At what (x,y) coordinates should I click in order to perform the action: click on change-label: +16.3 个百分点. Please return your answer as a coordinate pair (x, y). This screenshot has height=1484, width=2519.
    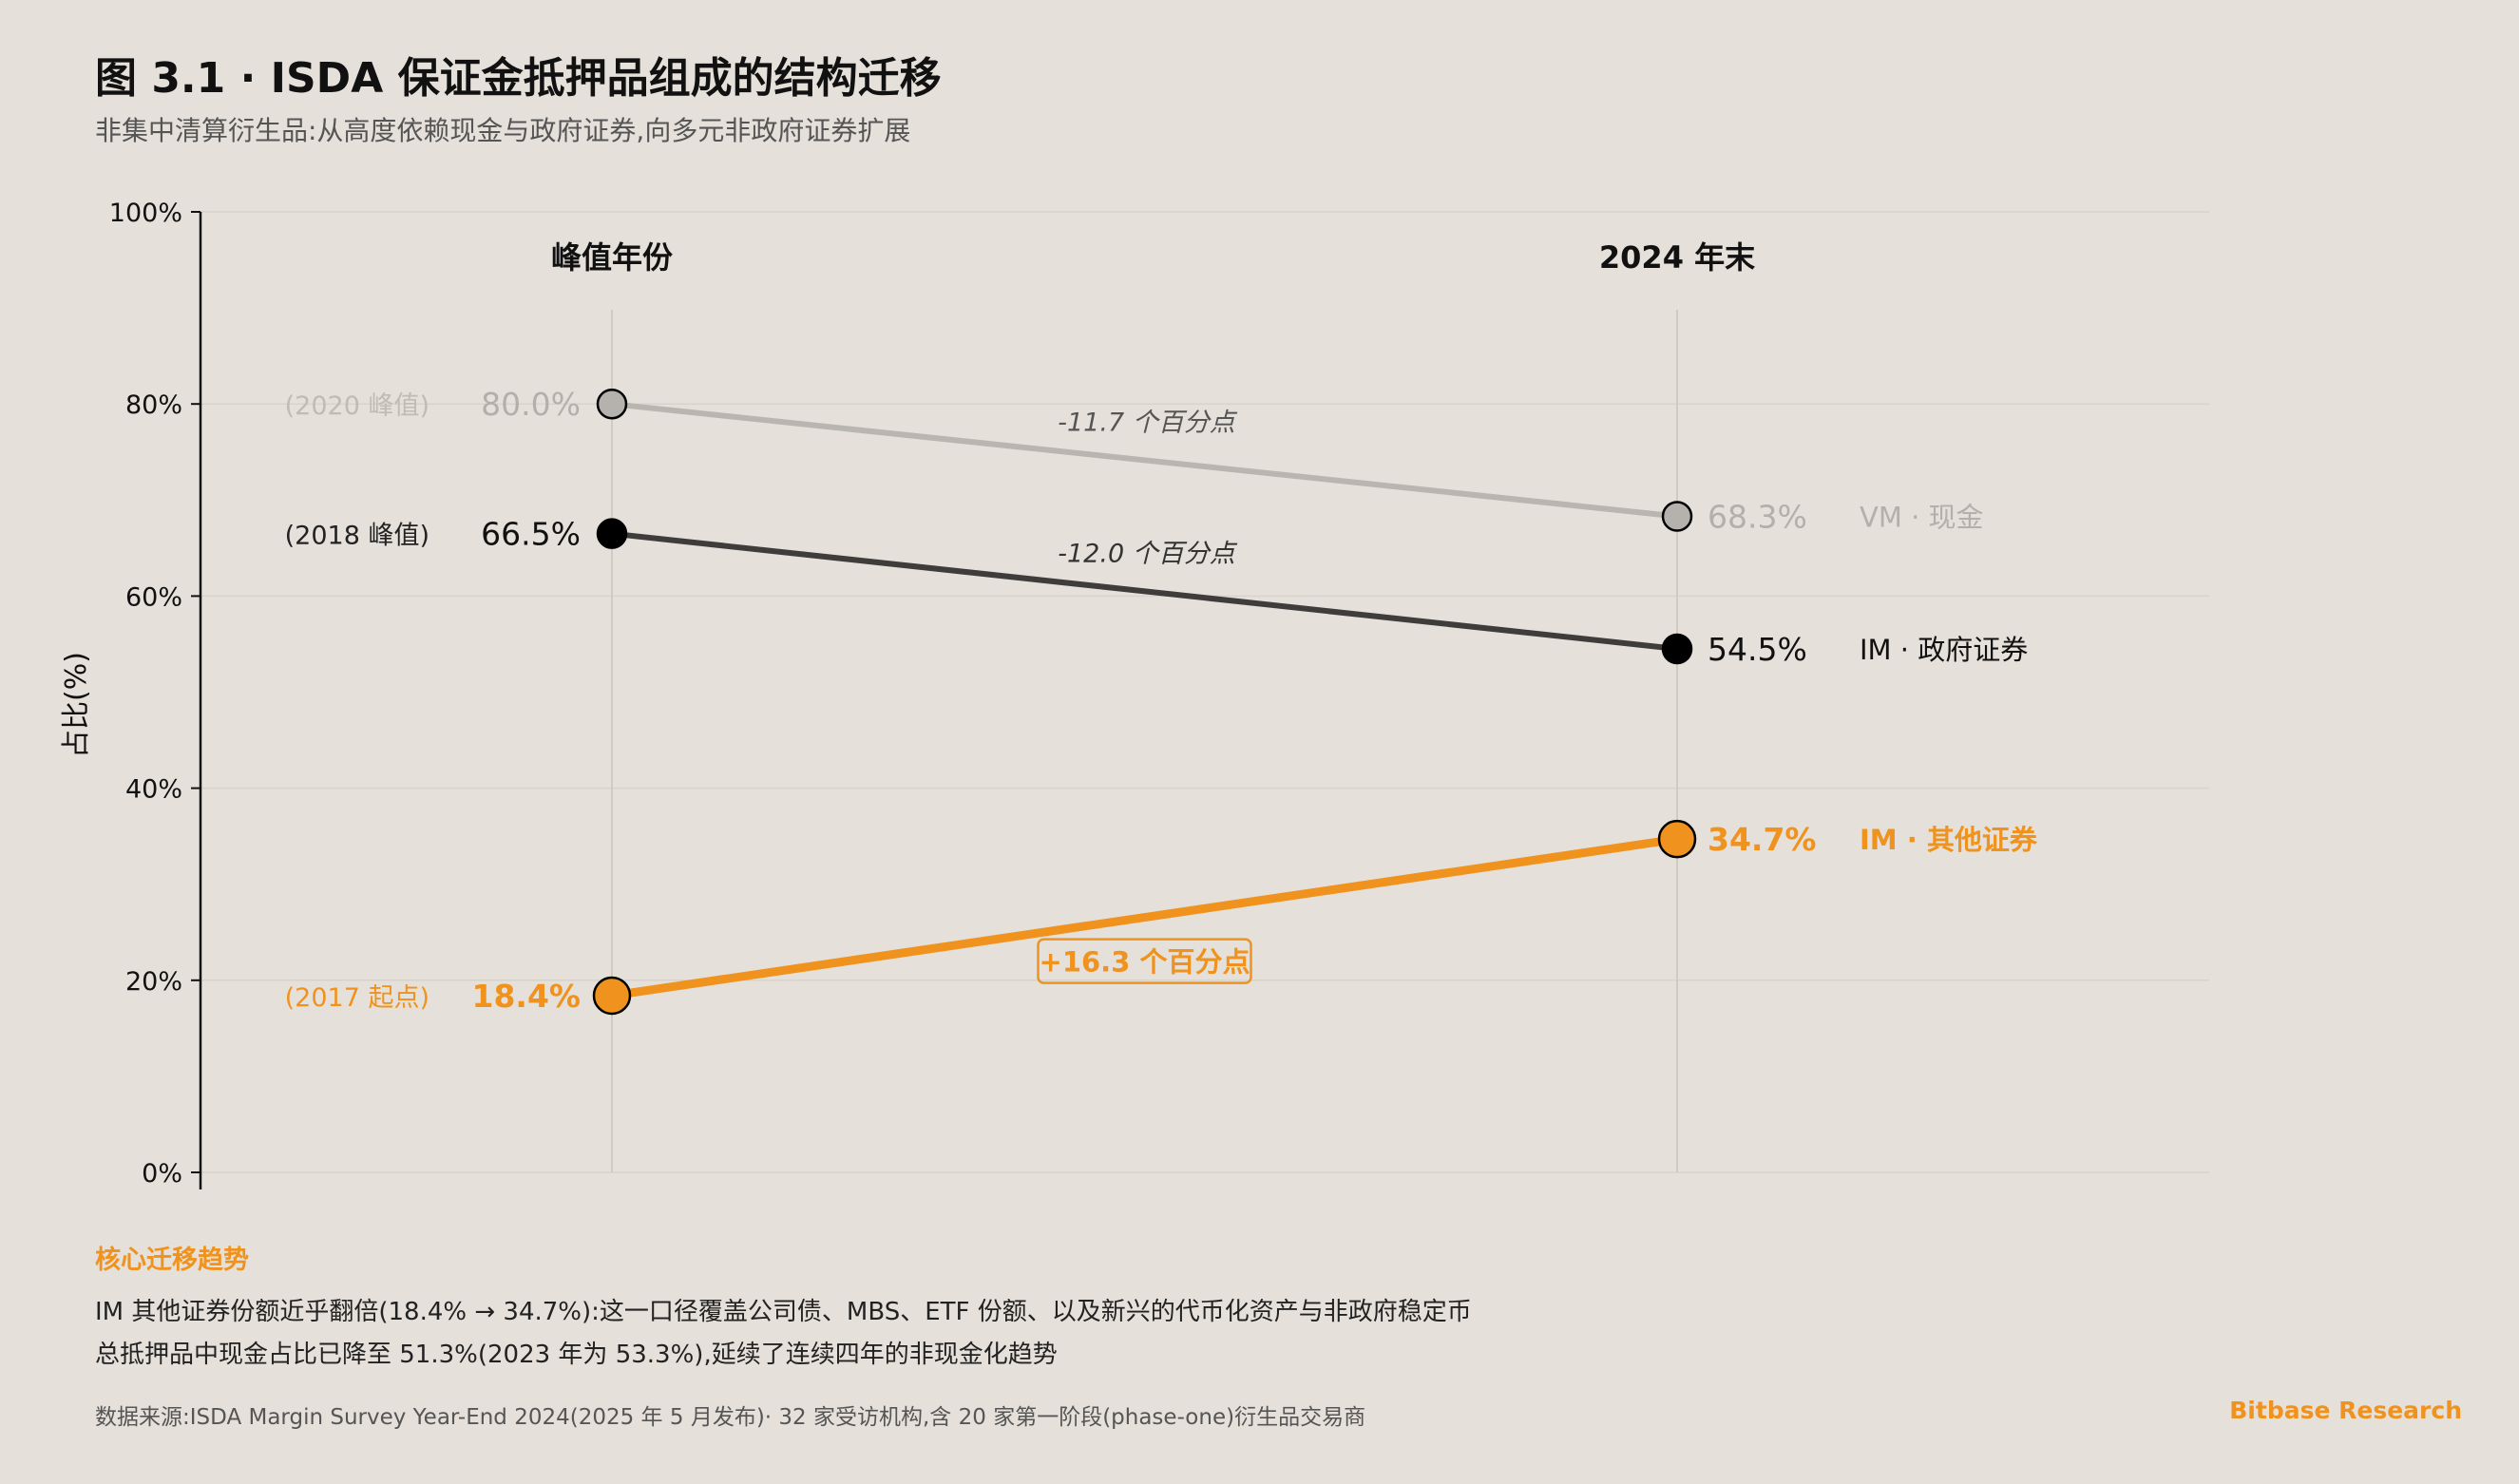
    Looking at the image, I should click on (1145, 962).